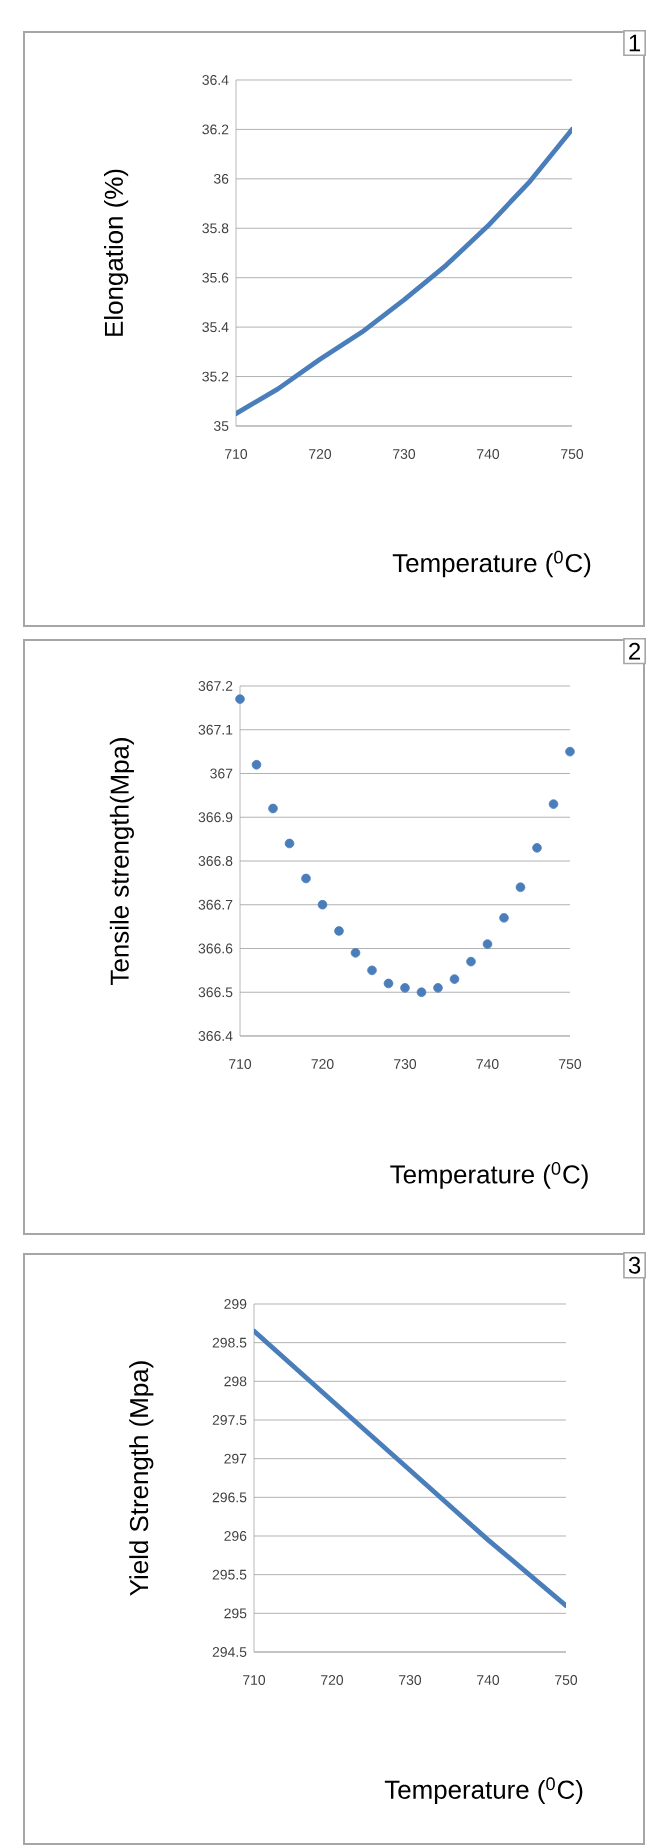  What do you see at coordinates (116, 252) in the screenshot?
I see `y-axis-title: Elongation (%)` at bounding box center [116, 252].